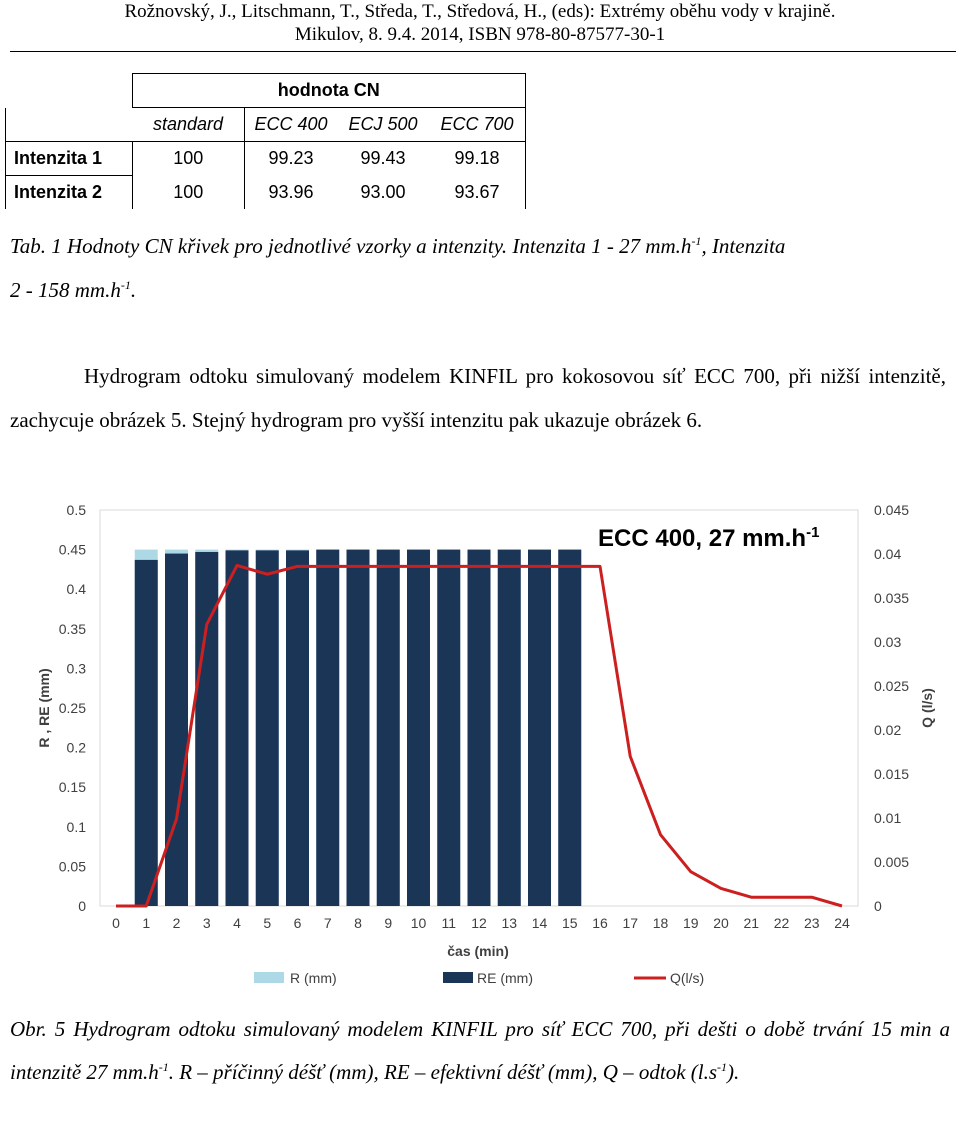 Image resolution: width=960 pixels, height=1130 pixels. I want to click on y-left-tick-label: 0.15, so click(72, 787).